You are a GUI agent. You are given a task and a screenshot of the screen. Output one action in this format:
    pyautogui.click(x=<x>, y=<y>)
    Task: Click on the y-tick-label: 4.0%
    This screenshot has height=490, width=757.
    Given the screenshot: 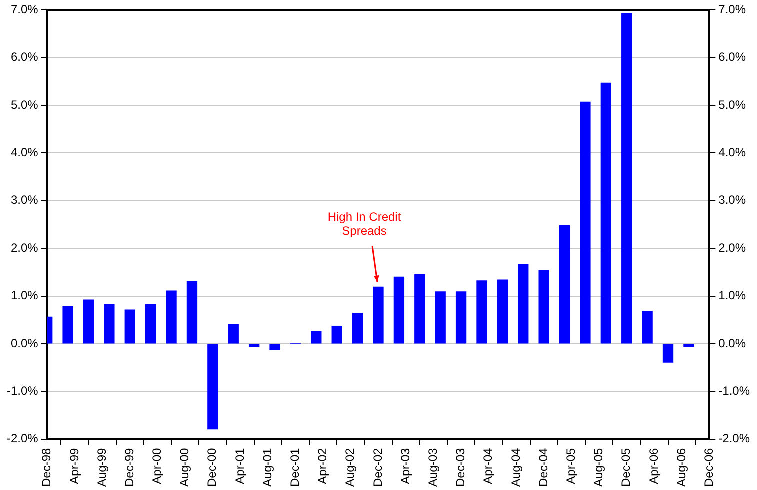 What is the action you would take?
    pyautogui.click(x=24, y=153)
    